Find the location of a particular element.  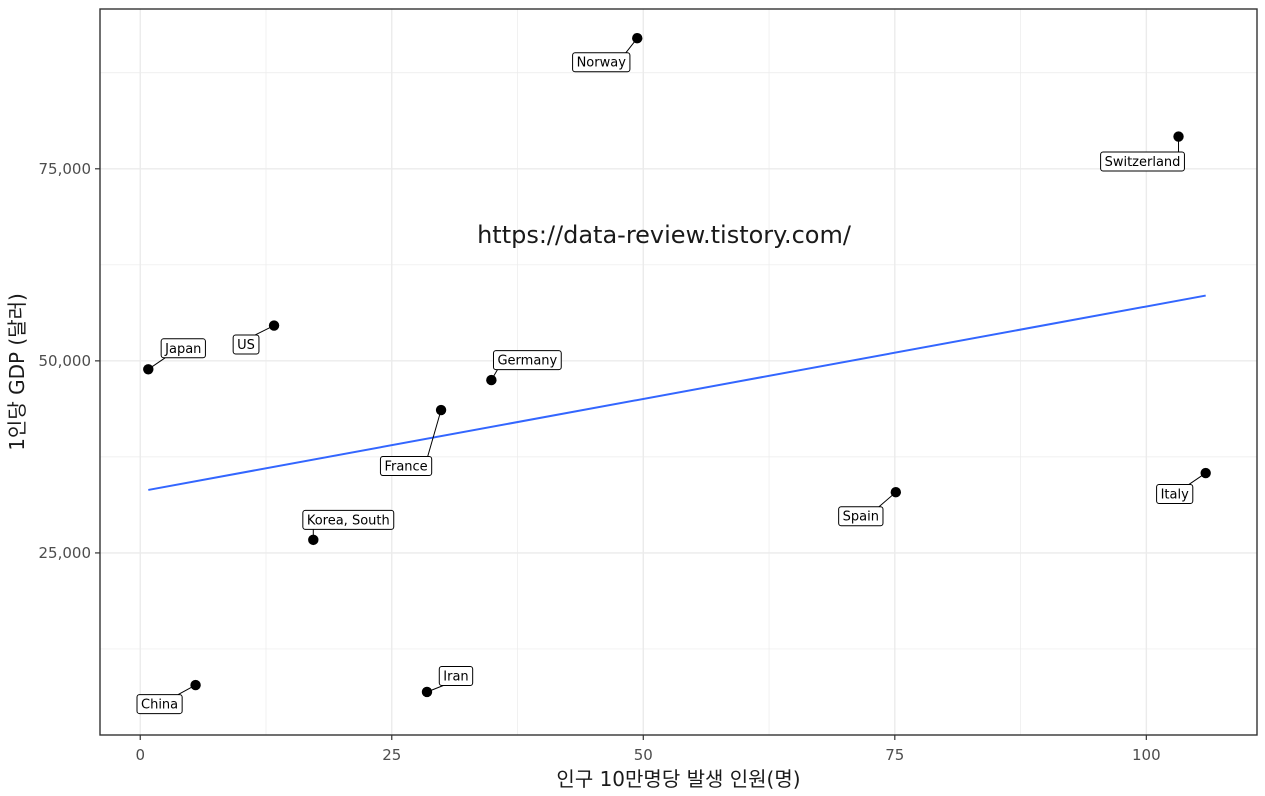

point-label: US is located at coordinates (246, 344).